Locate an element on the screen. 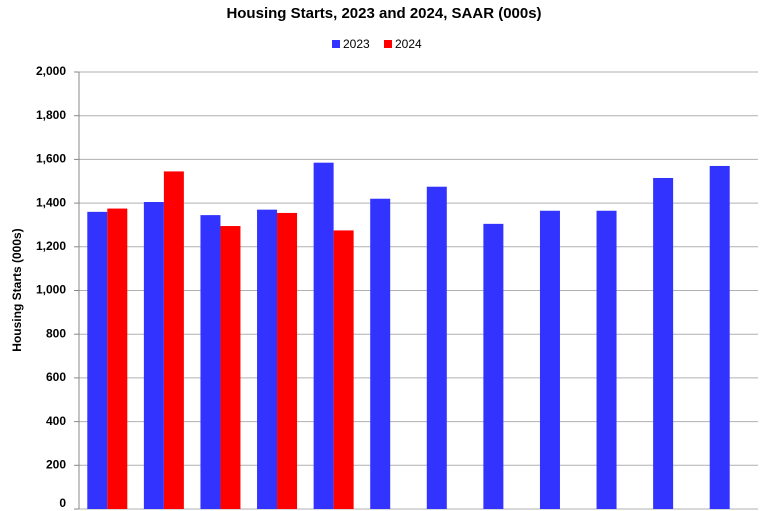  y-tick-label: 0 is located at coordinates (62, 503).